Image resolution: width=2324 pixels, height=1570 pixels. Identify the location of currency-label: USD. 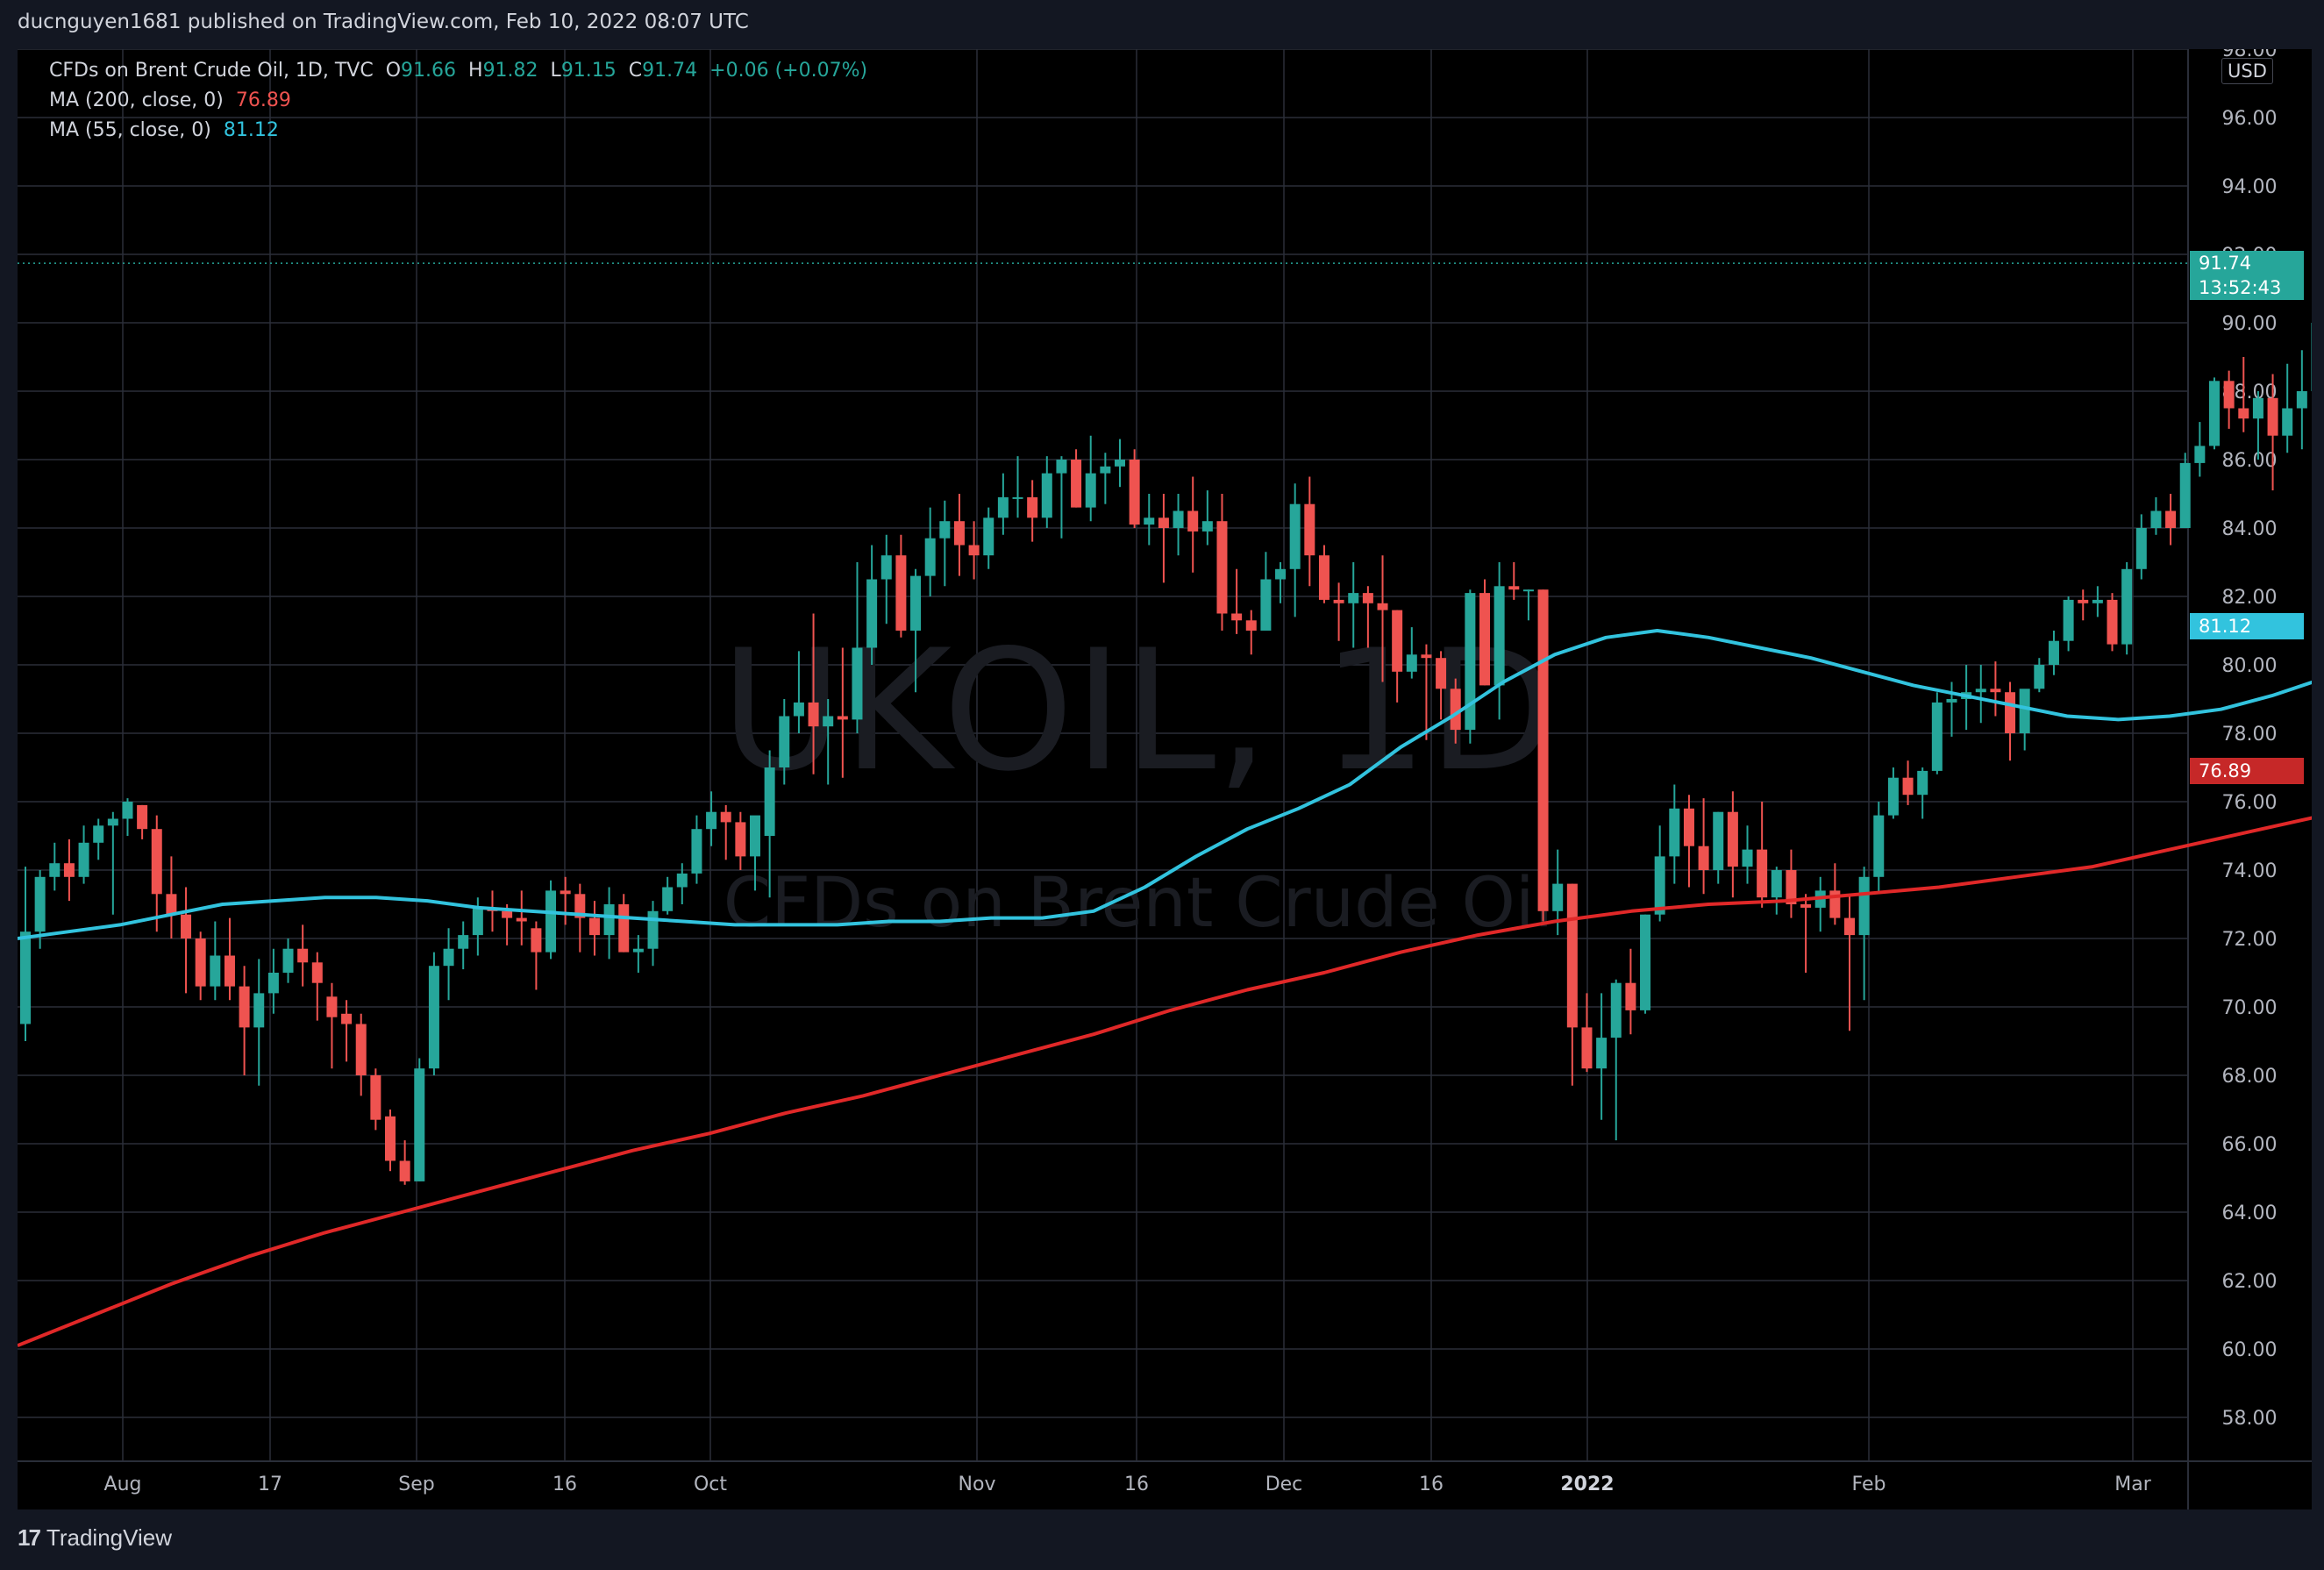
(2247, 71).